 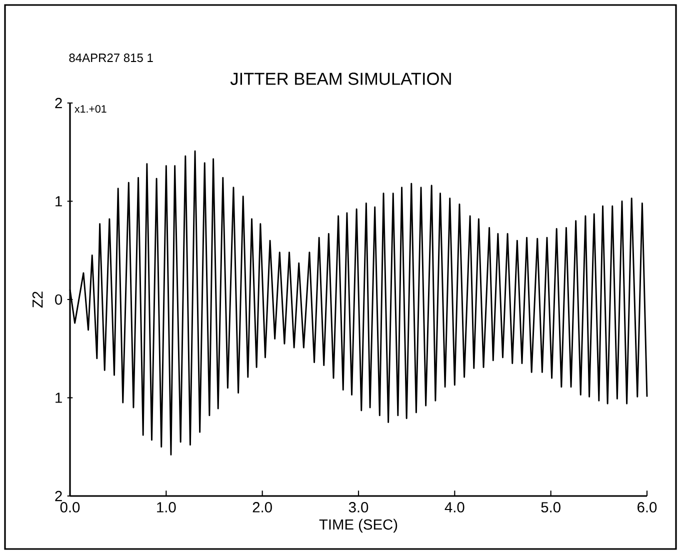 What do you see at coordinates (262, 507) in the screenshot?
I see `x-tick-label: 2.0` at bounding box center [262, 507].